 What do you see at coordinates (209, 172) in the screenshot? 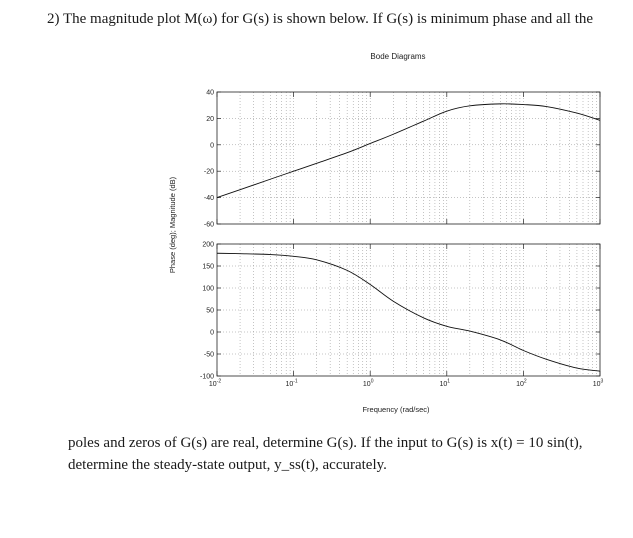
I see `y-tick-label: -20` at bounding box center [209, 172].